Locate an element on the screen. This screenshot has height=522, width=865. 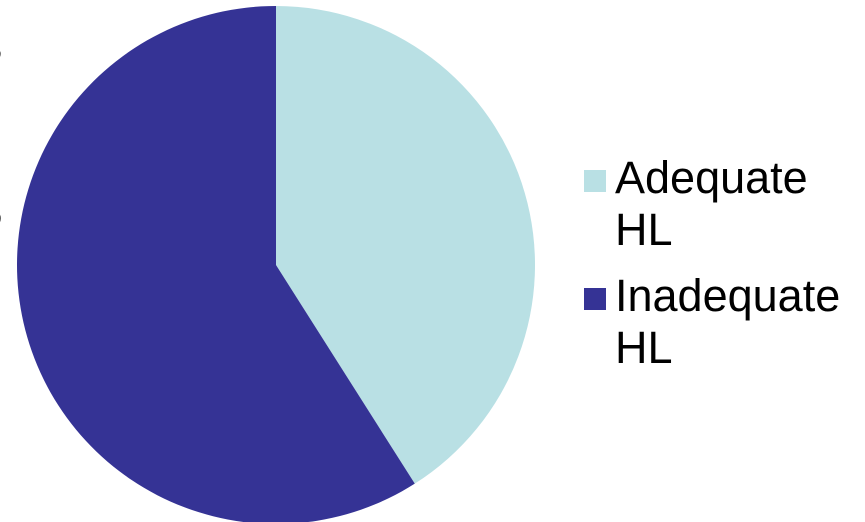
legend-label-adequate-line1: Adequate is located at coordinates (711, 177).